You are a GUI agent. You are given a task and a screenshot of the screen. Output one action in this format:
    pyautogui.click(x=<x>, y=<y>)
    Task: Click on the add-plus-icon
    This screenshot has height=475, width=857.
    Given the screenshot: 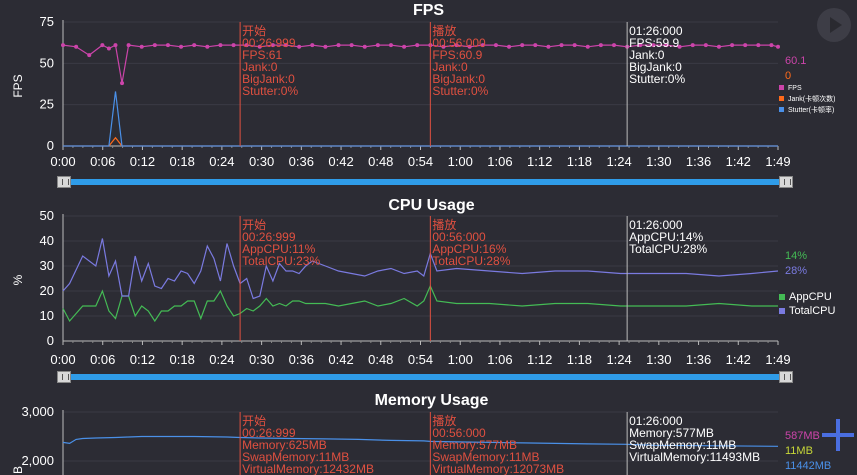 What is the action you would take?
    pyautogui.click(x=838, y=435)
    